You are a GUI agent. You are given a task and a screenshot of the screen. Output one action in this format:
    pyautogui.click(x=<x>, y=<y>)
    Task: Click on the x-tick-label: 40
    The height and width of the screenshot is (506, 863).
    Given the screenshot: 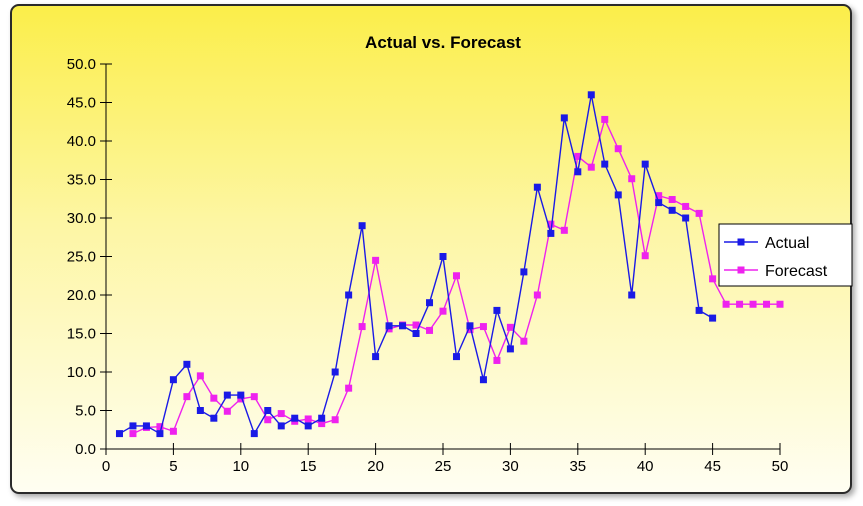 What is the action you would take?
    pyautogui.click(x=645, y=466)
    